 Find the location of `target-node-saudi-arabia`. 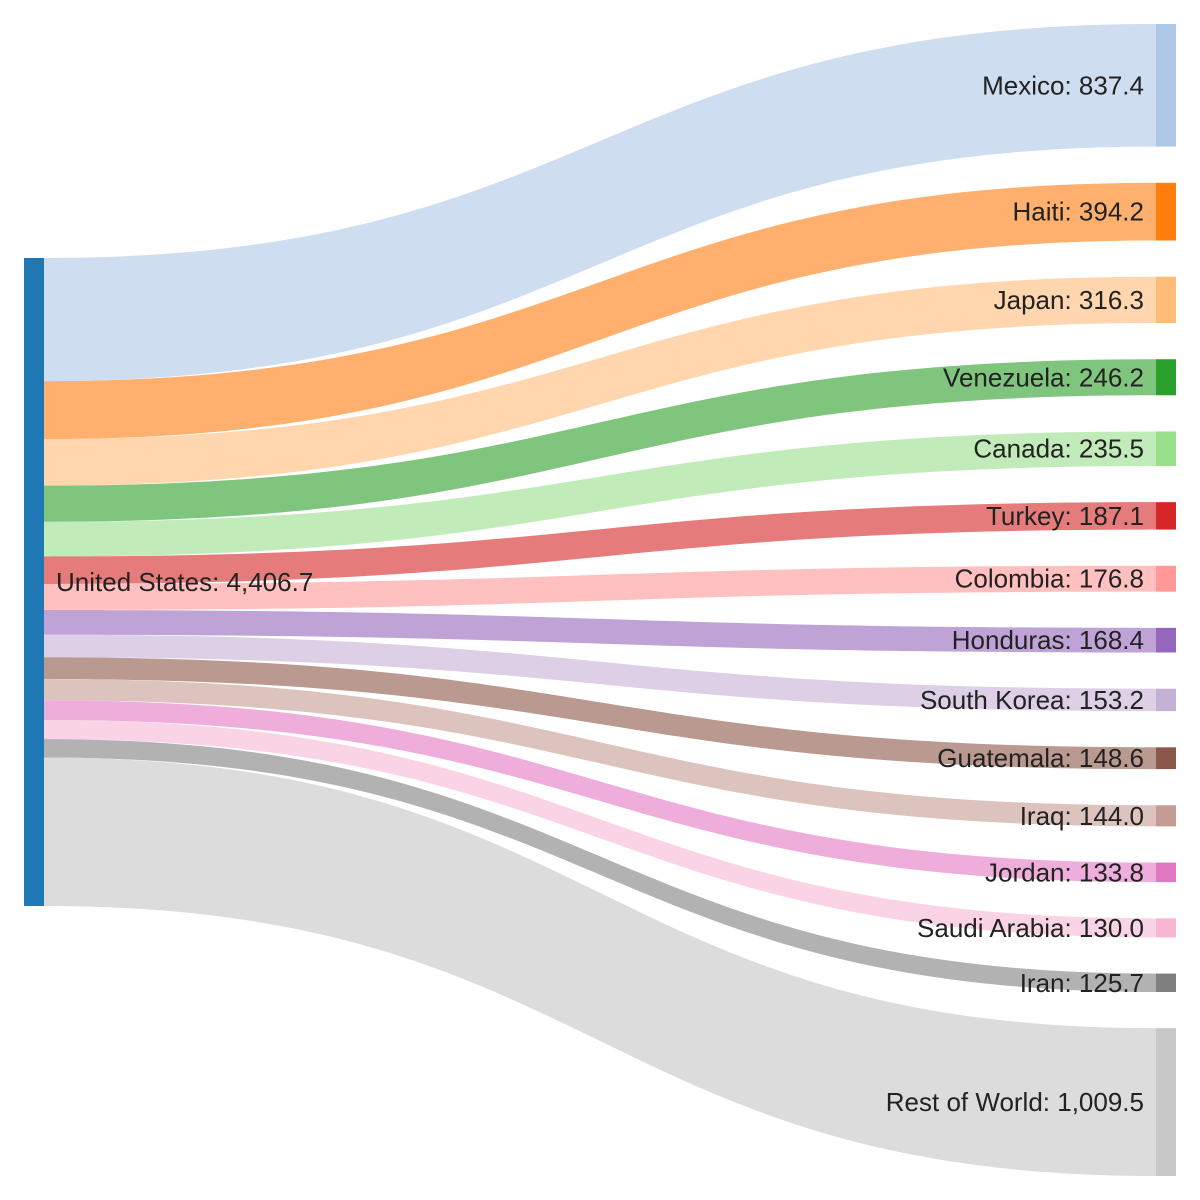

target-node-saudi-arabia is located at coordinates (1166, 928).